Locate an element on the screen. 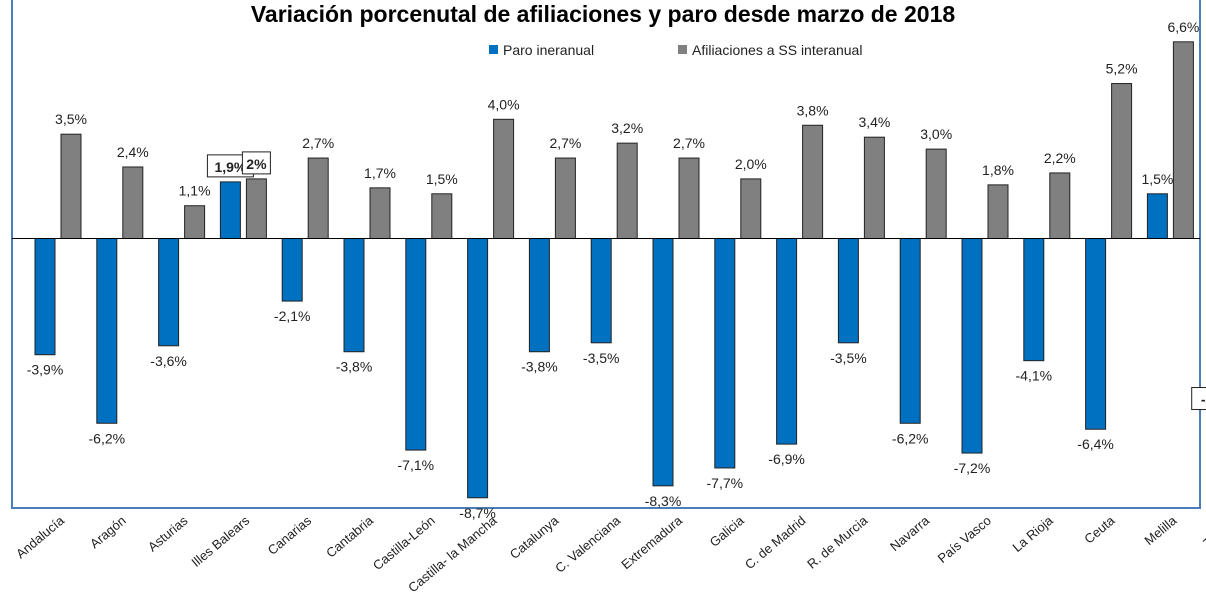  legend-label-paro: Paro ineranual is located at coordinates (548, 50).